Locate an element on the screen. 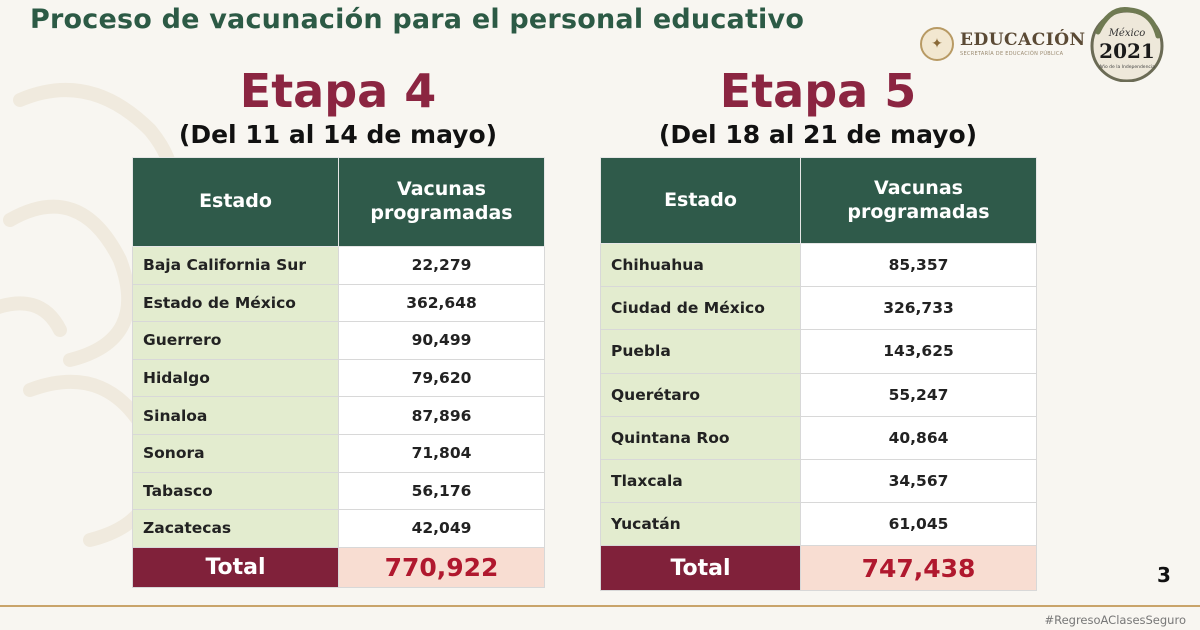 The width and height of the screenshot is (1200, 630). table-row: Baja California Sur 22,279 is located at coordinates (338, 265).